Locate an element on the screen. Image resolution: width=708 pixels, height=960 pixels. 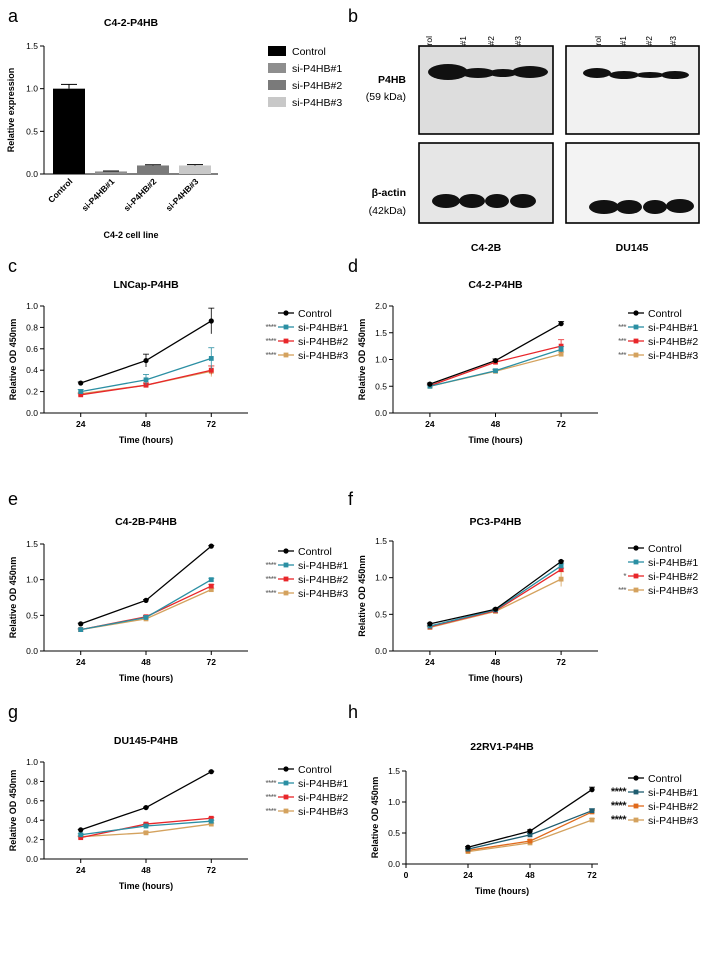
protein-label: P4HB is located at coordinates (392, 80).